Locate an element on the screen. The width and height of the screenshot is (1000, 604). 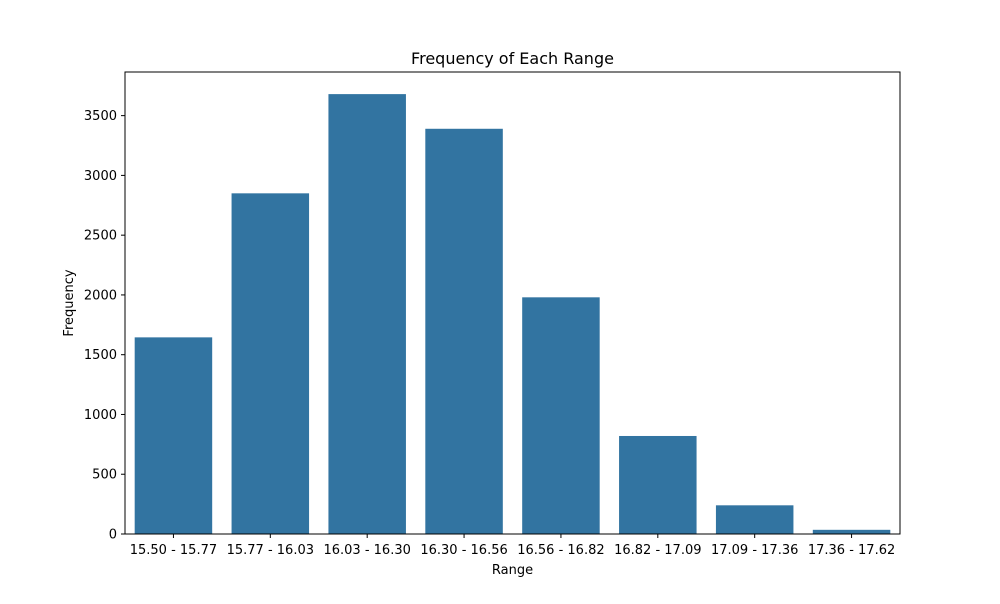
x-tick-label: 16.82 - 17.09 is located at coordinates (657, 550).